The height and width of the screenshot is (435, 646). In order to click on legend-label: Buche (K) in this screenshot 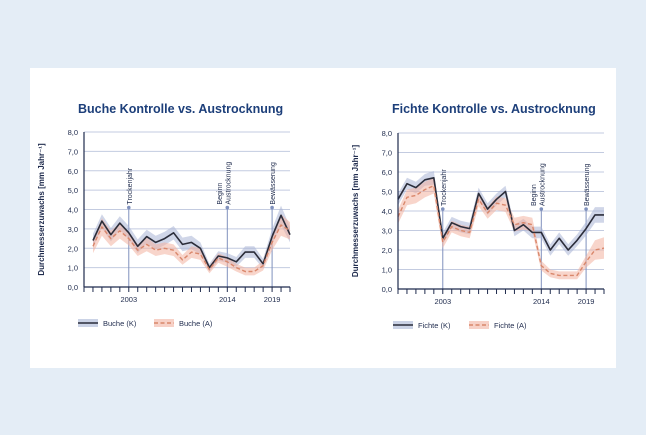, I will do `click(120, 323)`.